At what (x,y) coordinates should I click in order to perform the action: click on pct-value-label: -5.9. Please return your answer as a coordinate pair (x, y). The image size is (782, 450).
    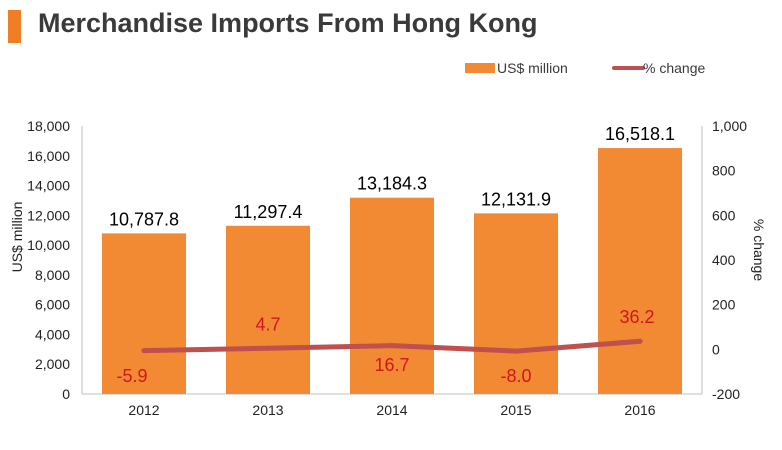
    Looking at the image, I should click on (131, 376).